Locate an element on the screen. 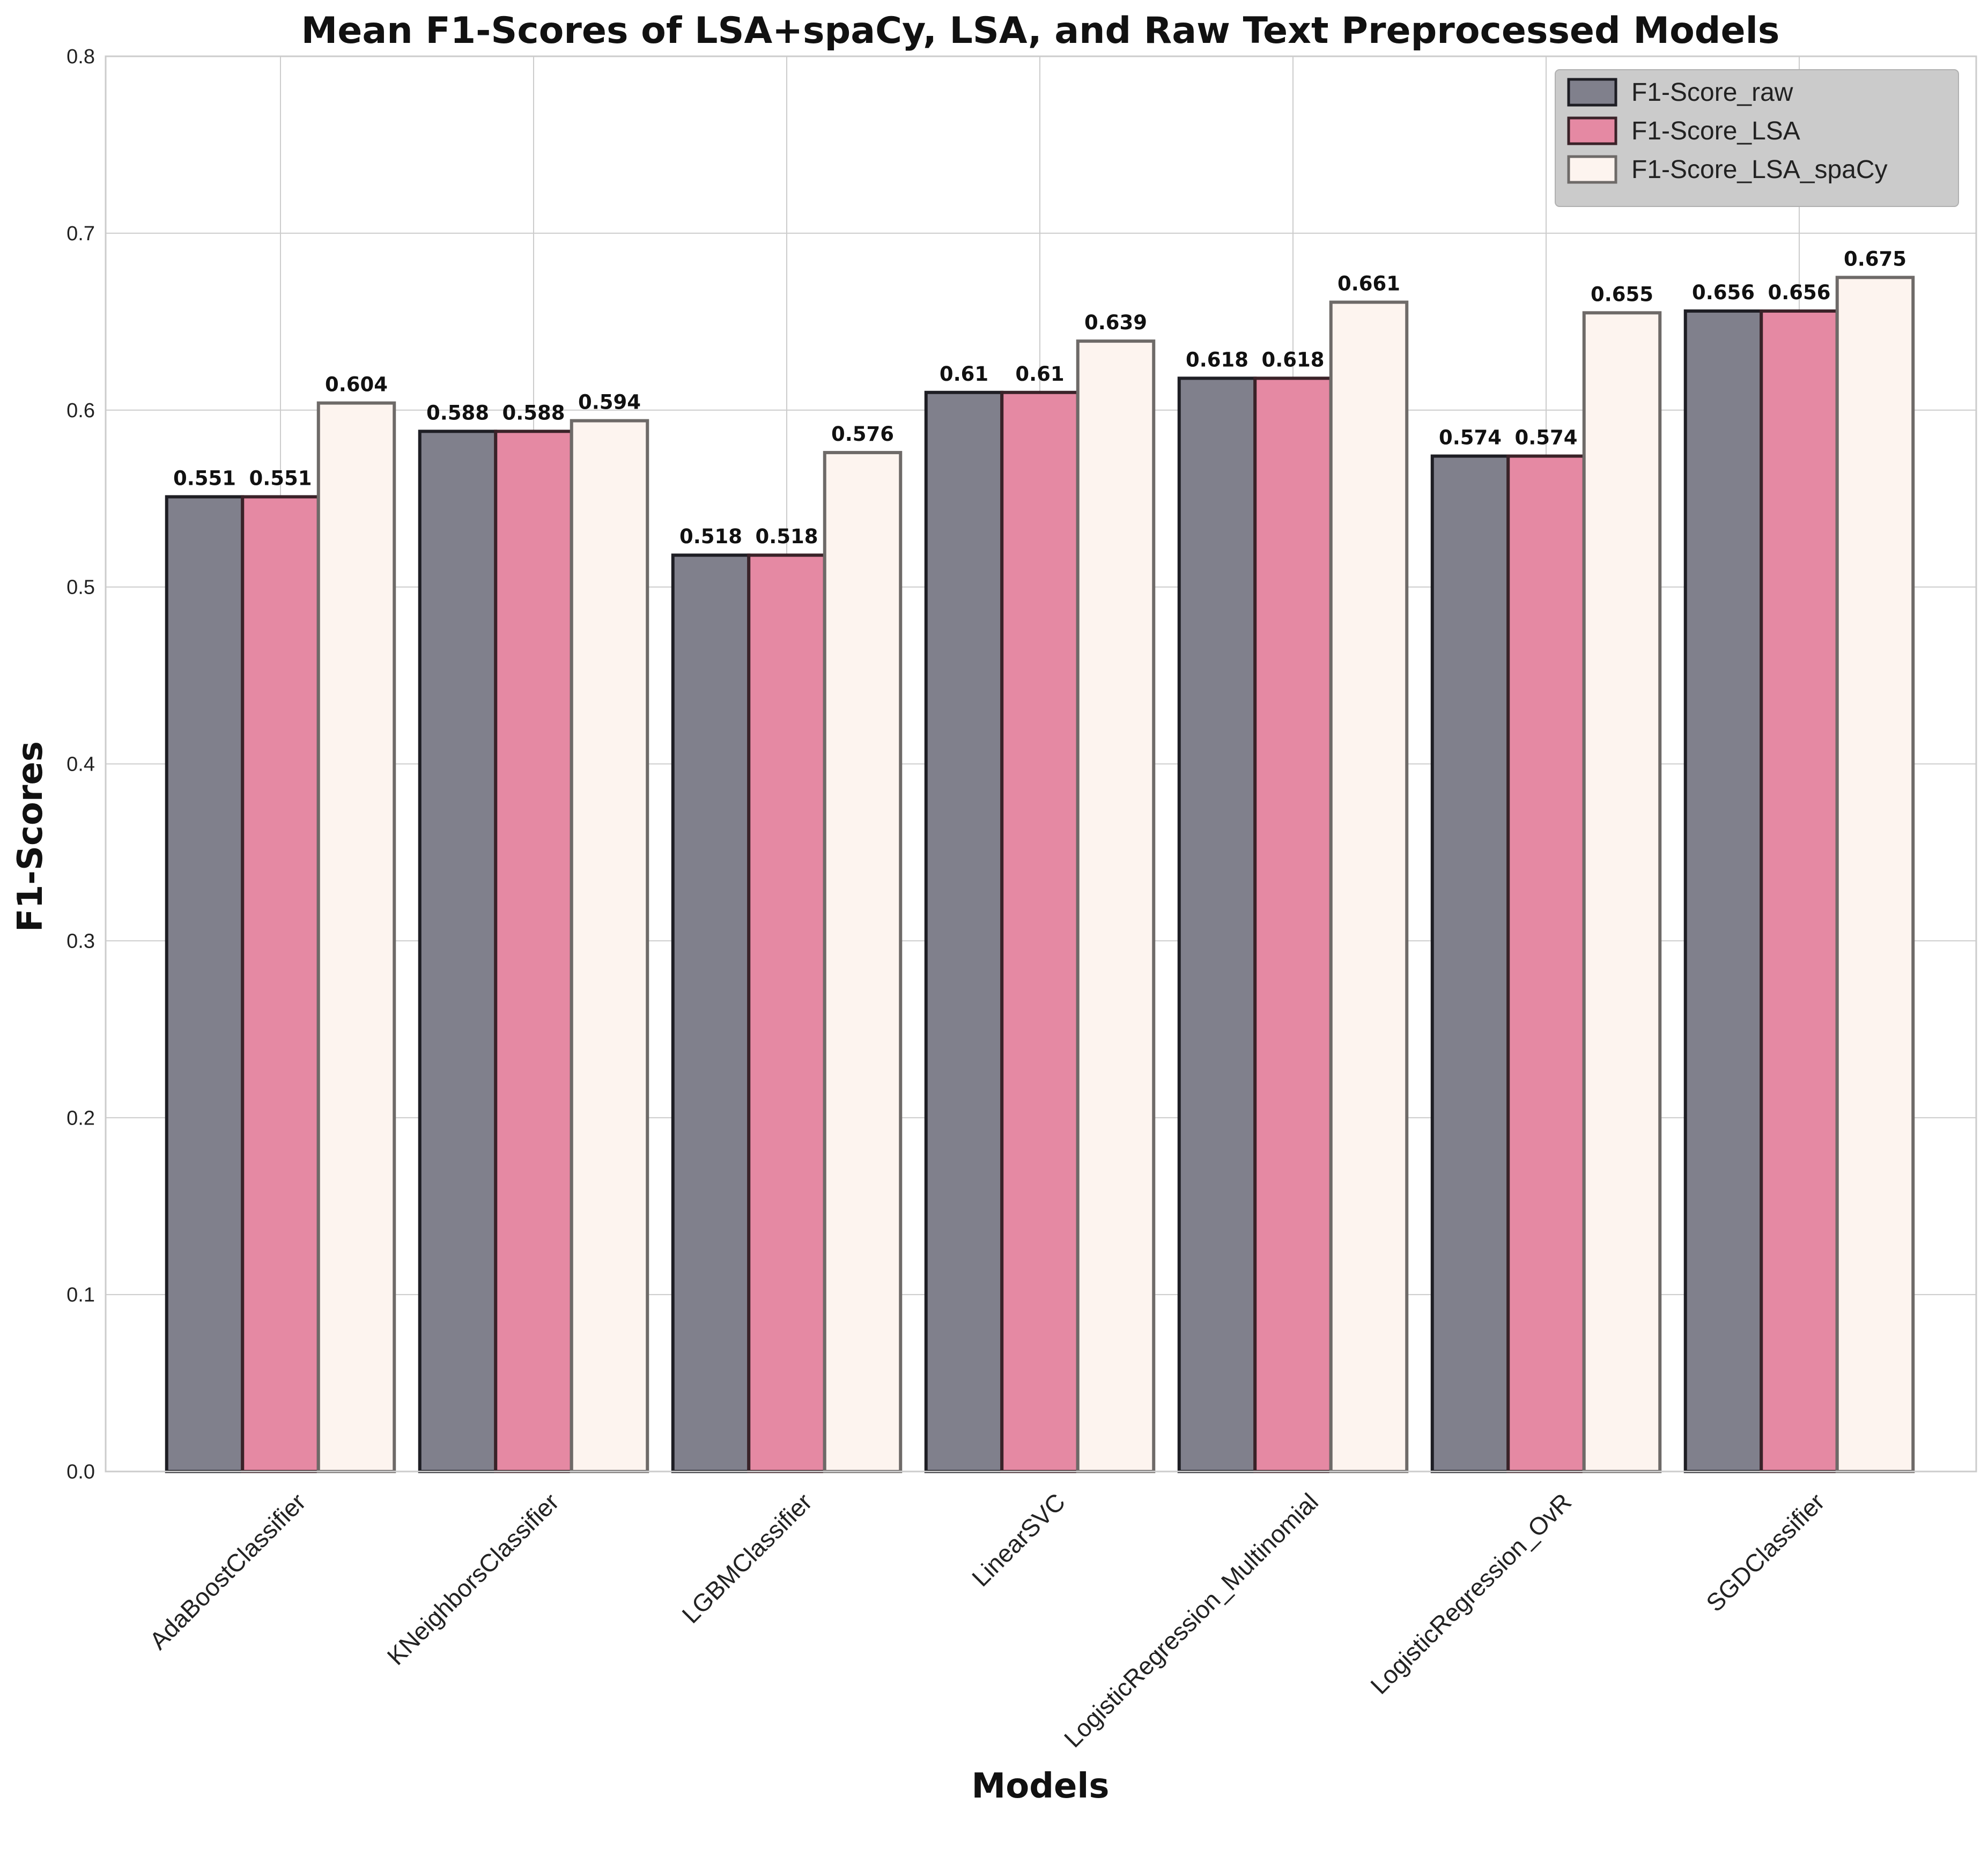 This screenshot has height=1856, width=1988. legend-swatch-F1-Score_raw is located at coordinates (1592, 92).